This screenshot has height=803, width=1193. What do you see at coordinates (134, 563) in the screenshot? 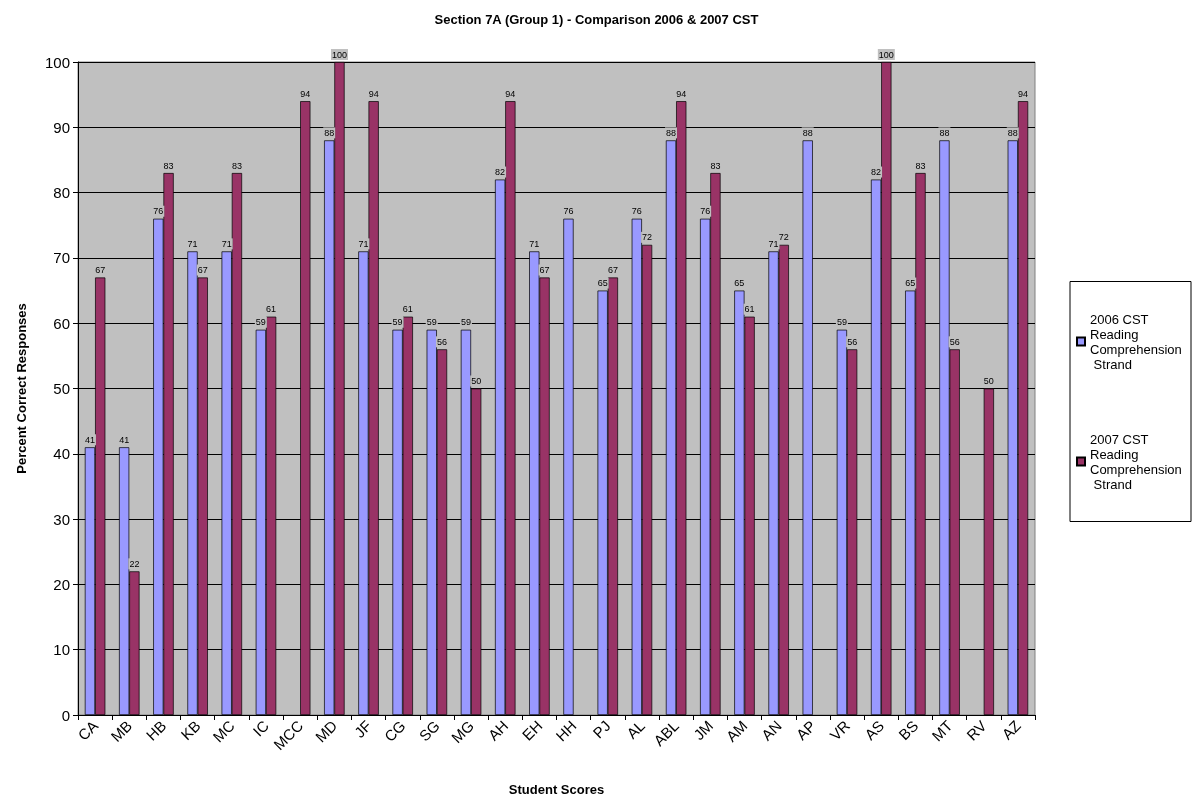
I see `data-label: 22` at bounding box center [134, 563].